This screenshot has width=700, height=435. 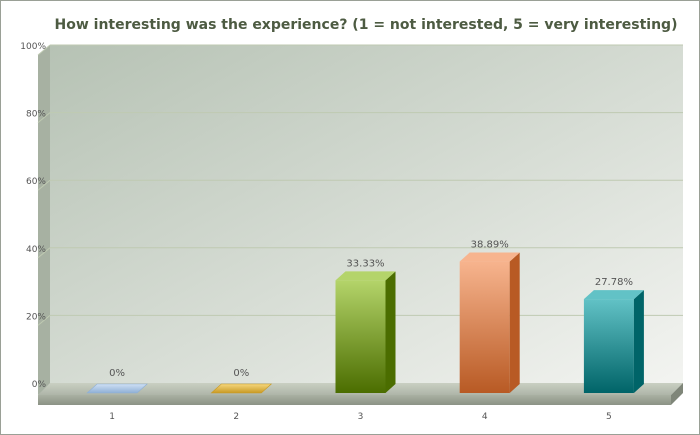 What do you see at coordinates (609, 417) in the screenshot?
I see `x-tick-label: 5` at bounding box center [609, 417].